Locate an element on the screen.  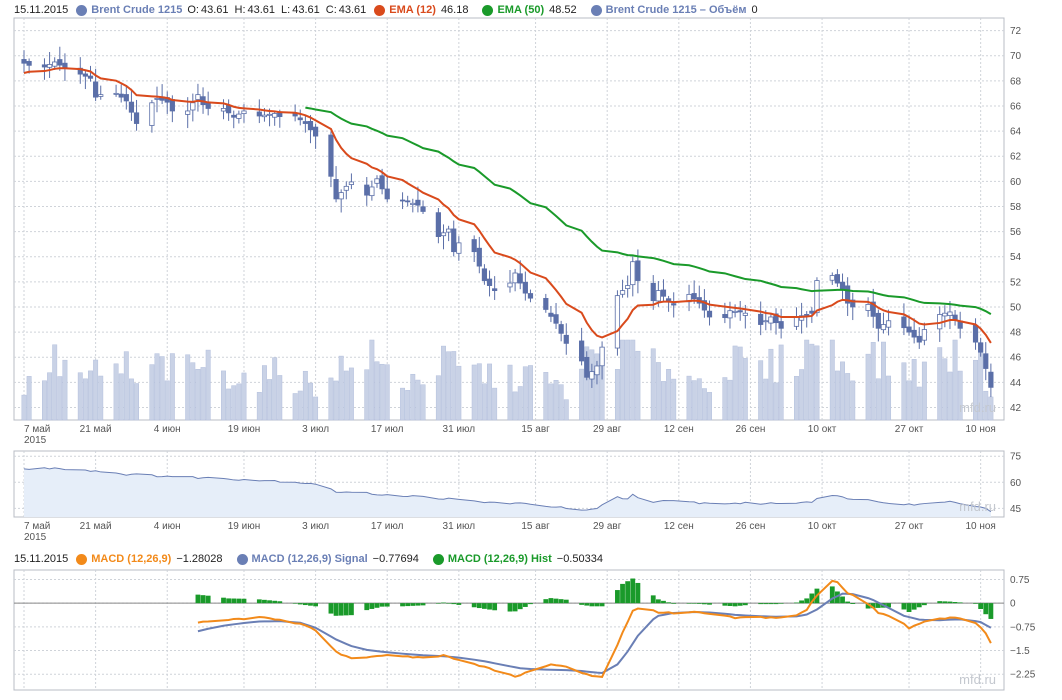
legend-hist-name: MACD (12,26,9) Hist is located at coordinates (499, 559).